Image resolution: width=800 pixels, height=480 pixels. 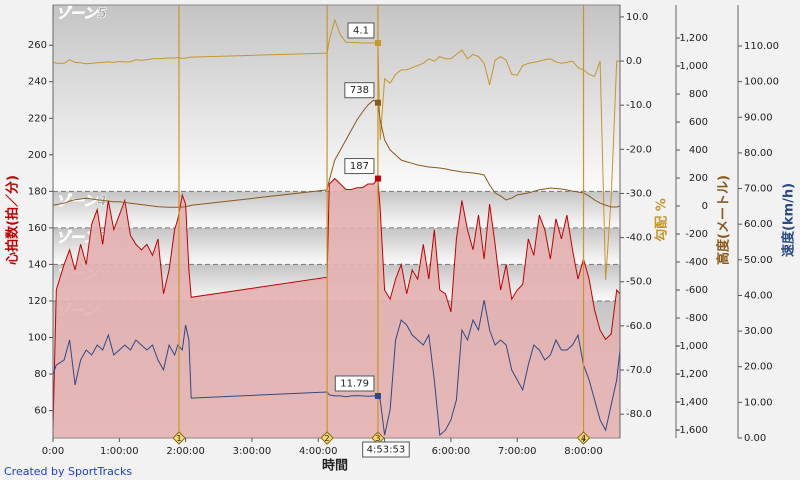 I want to click on y-tick-label: -1,200, so click(x=692, y=374).